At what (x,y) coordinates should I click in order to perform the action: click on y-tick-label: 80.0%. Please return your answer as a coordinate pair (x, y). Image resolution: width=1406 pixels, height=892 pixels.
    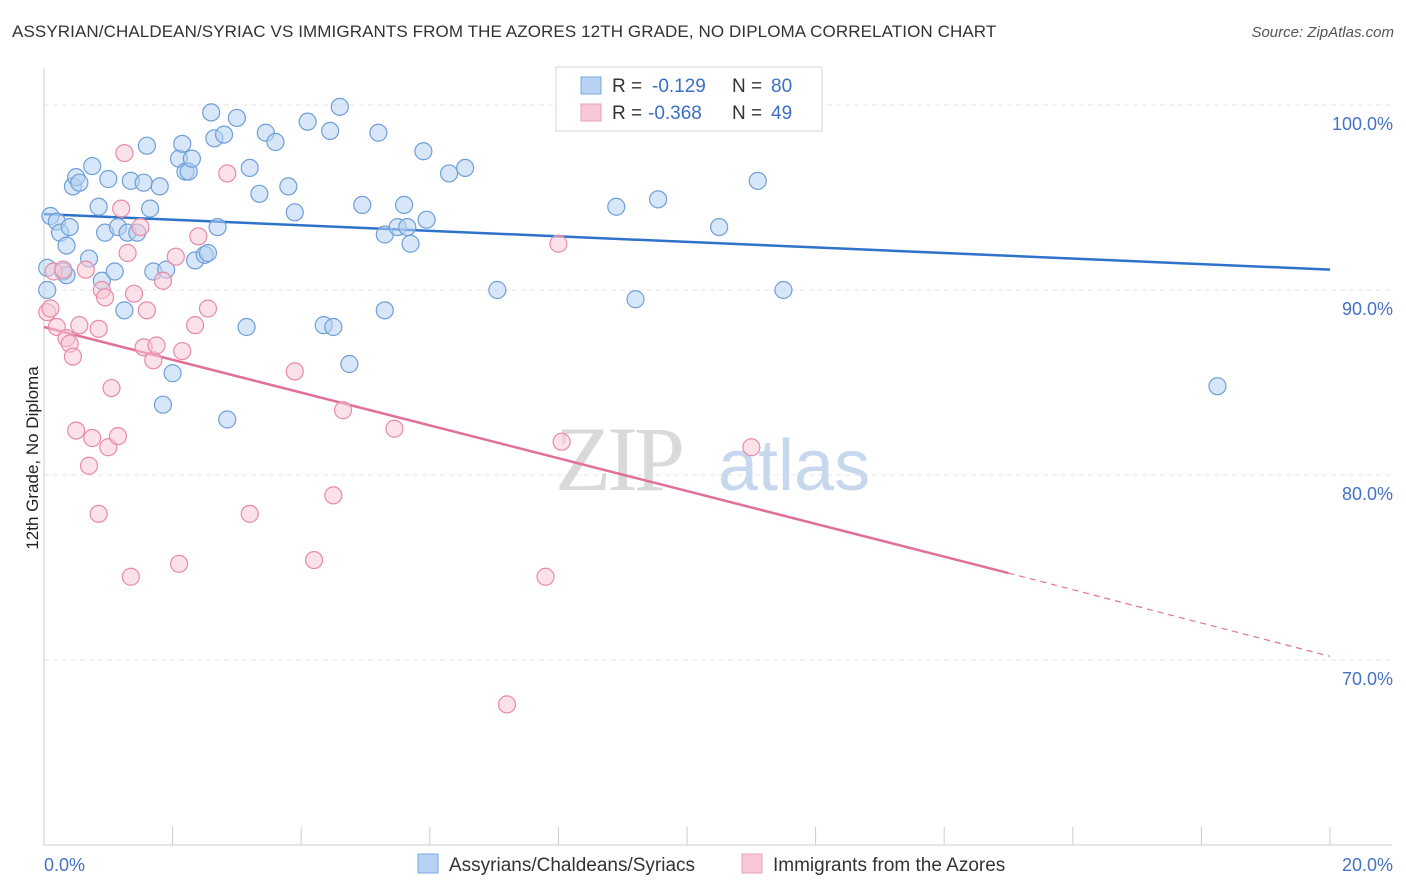
    Looking at the image, I should click on (1367, 494).